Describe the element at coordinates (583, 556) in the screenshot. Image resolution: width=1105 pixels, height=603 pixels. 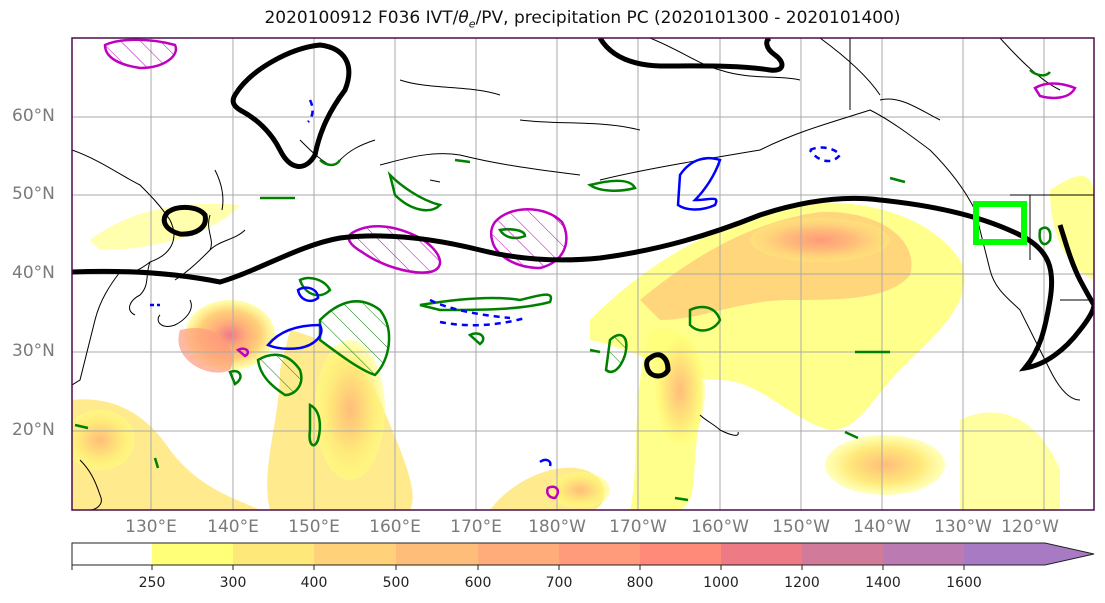
I see `colorbar` at that location.